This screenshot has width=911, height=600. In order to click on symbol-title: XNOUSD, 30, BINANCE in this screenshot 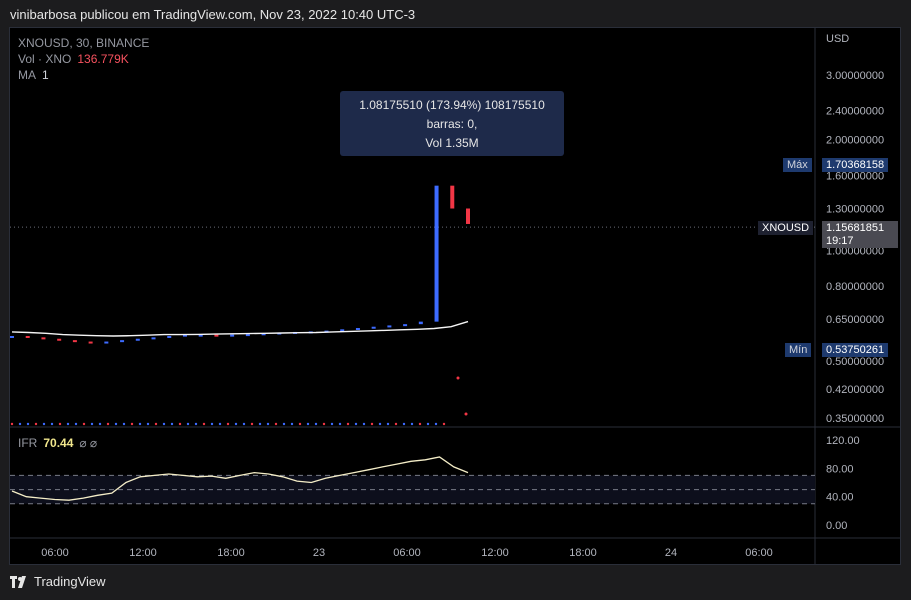, I will do `click(84, 43)`.